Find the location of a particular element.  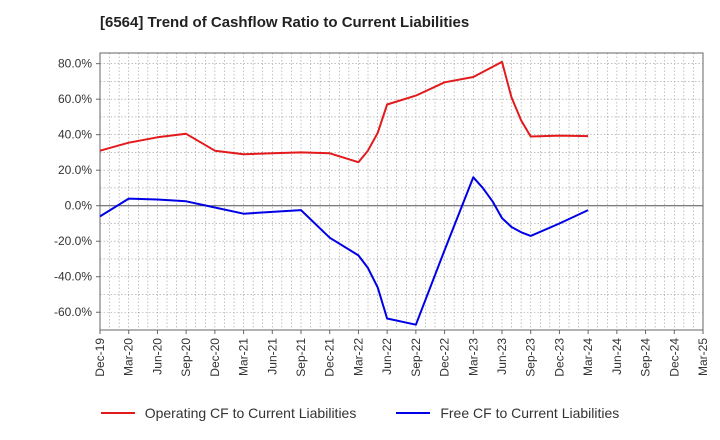

x-tick-label: Dec-24 is located at coordinates (674, 357).